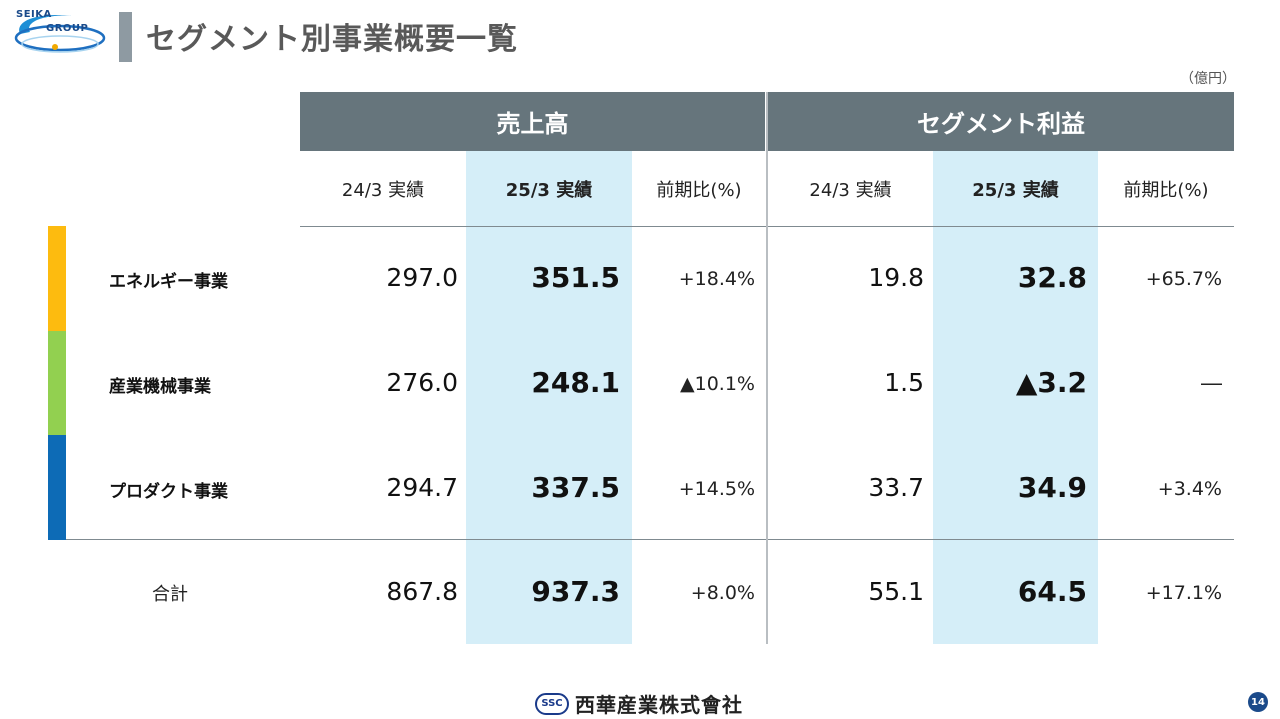 This screenshot has width=1280, height=719. I want to click on subheader-profit-curr: 25/3 実績, so click(1015, 190).